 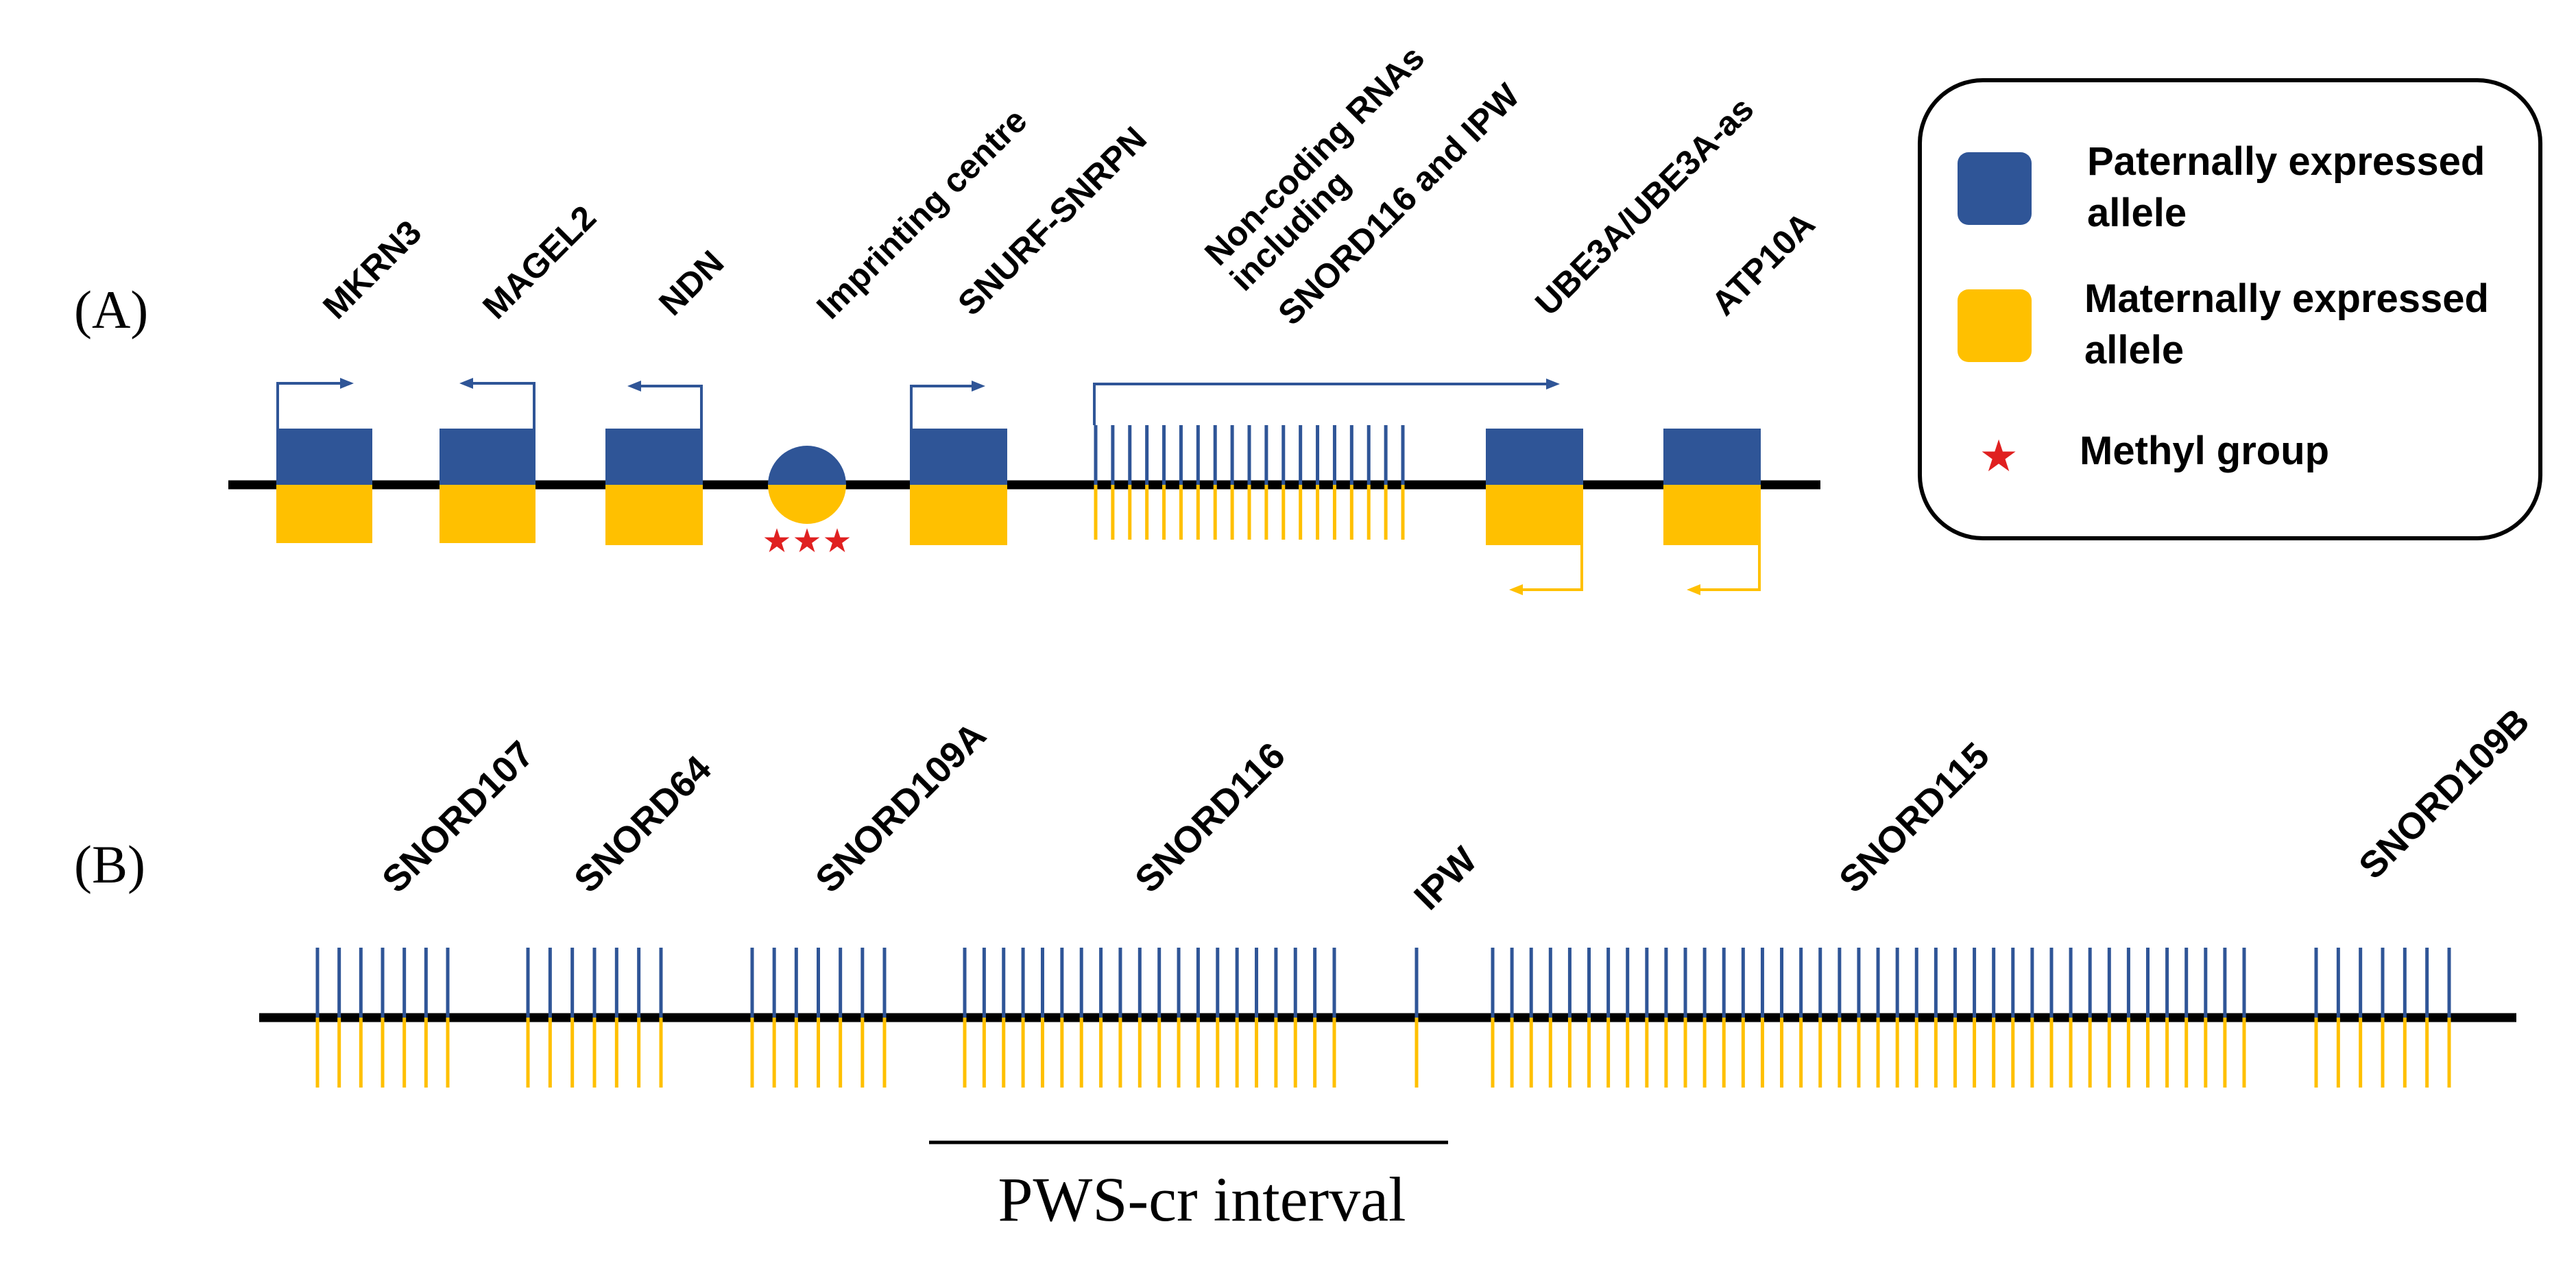 What do you see at coordinates (1694, 589) in the screenshot?
I see `atp10a-arrowhead-icon` at bounding box center [1694, 589].